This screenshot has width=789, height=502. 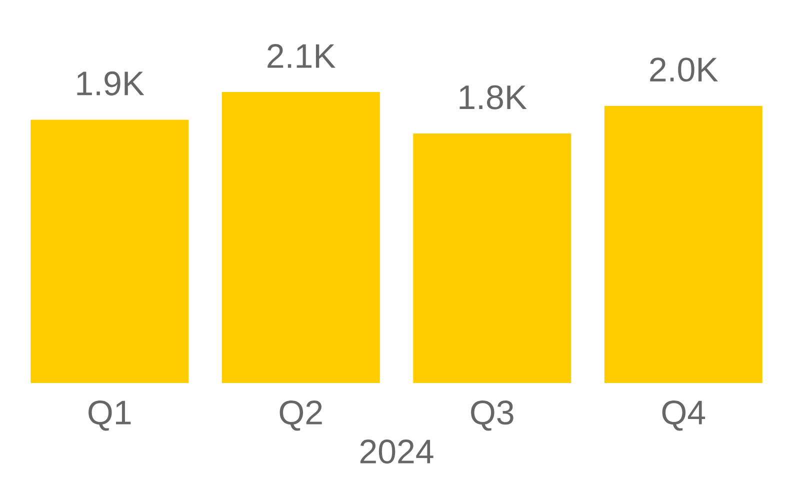 What do you see at coordinates (492, 415) in the screenshot?
I see `x-tick-label: Q3` at bounding box center [492, 415].